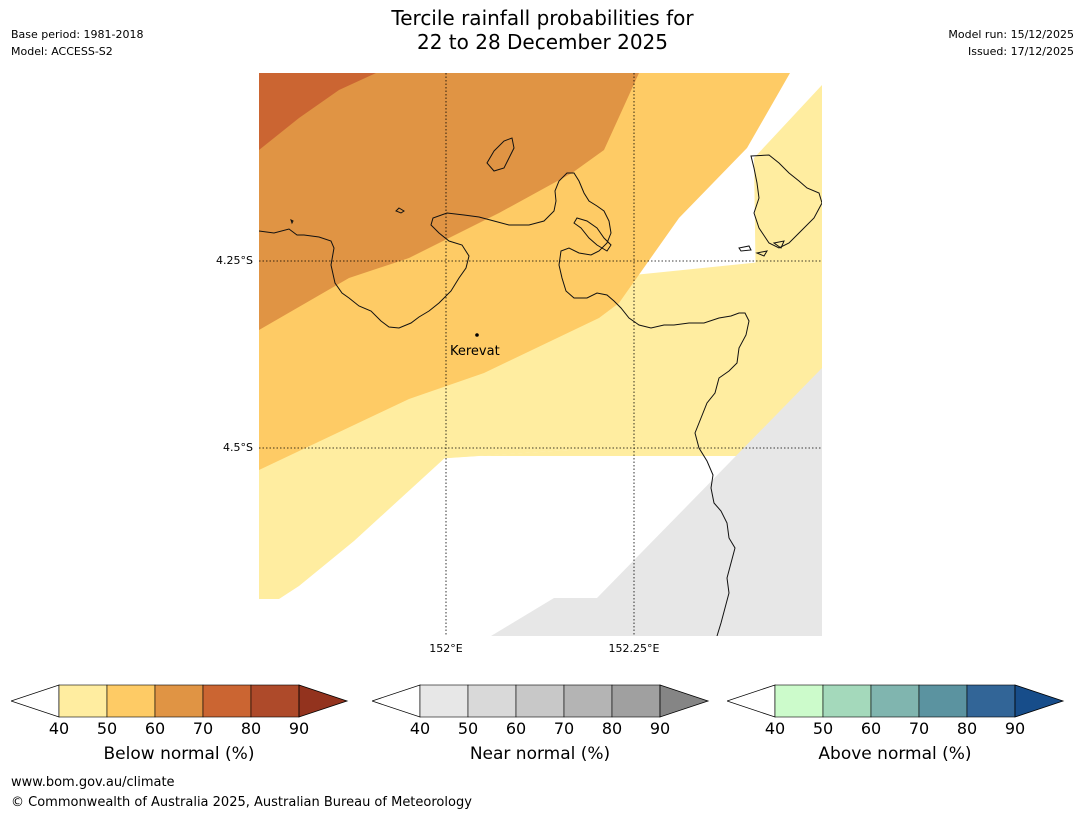 This screenshot has height=816, width=1085. What do you see at coordinates (93, 782) in the screenshot?
I see `footer-url: www.bom.gov.au/climate` at bounding box center [93, 782].